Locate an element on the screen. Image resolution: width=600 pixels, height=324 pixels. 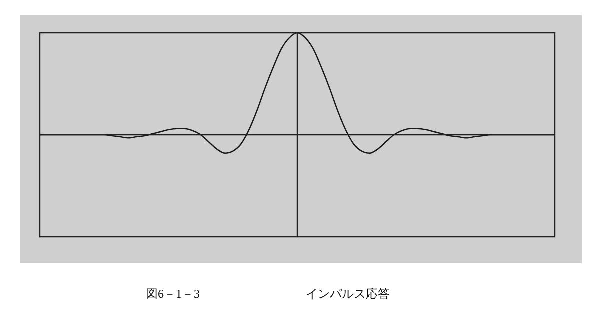
text: インパルス応答 is located at coordinates (348, 294).